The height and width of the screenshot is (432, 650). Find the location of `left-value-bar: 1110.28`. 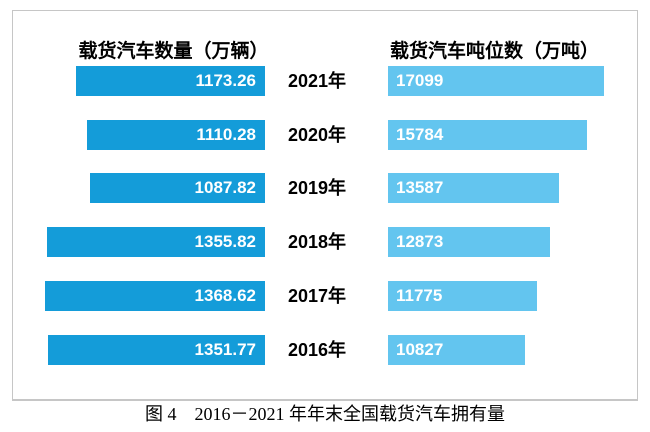

left-value-bar: 1110.28 is located at coordinates (175, 134).